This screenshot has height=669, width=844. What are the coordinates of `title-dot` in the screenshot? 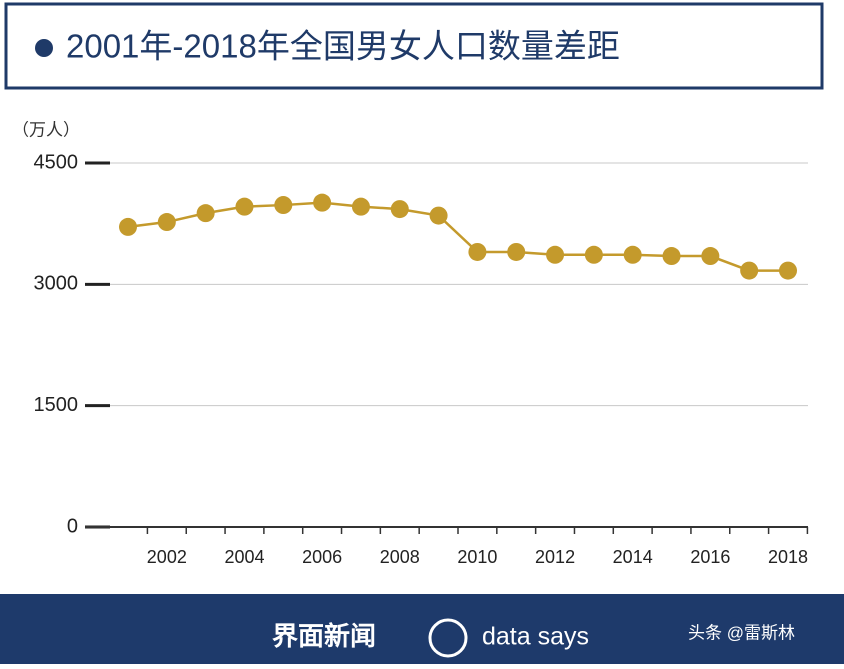 It's located at (44, 48).